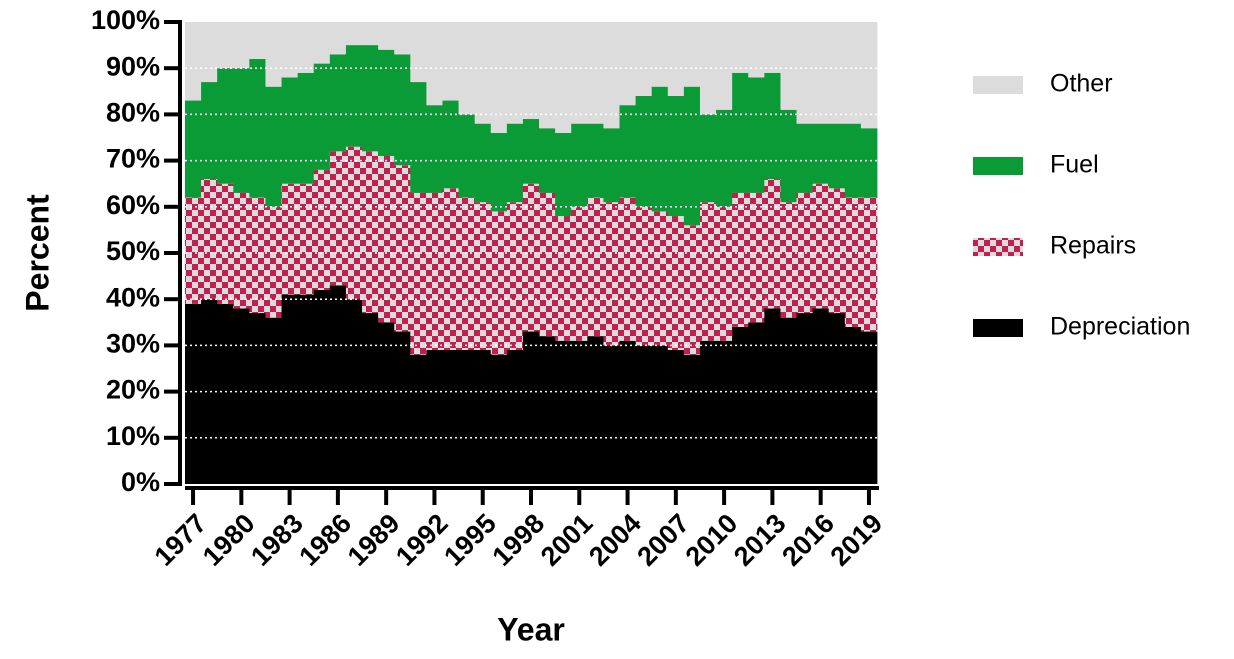  Describe the element at coordinates (615, 540) in the screenshot. I see `x-tick-label: 2004` at that location.